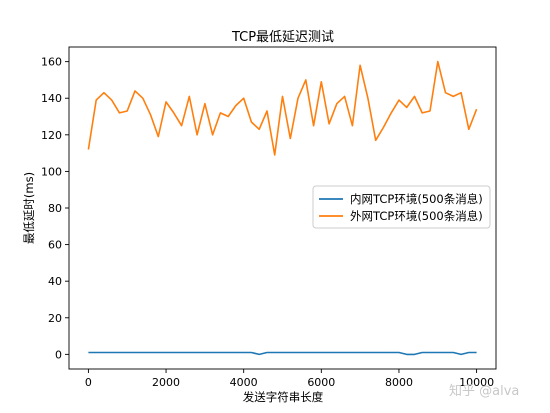 The width and height of the screenshot is (550, 413). I want to click on y-tick-label: 60, so click(55, 245).